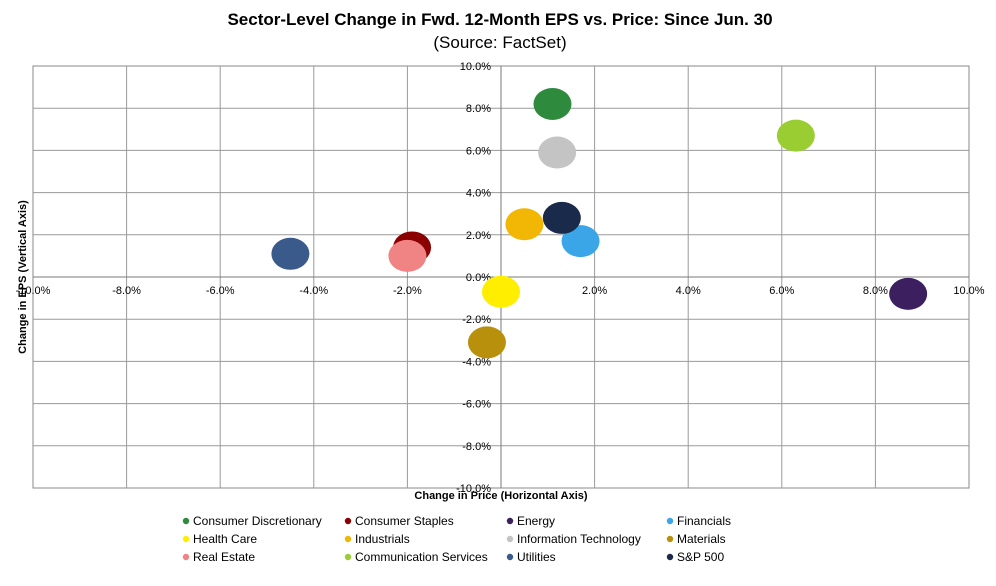 This screenshot has width=996, height=586. I want to click on y-tick-label: 10.0%, so click(475, 67).